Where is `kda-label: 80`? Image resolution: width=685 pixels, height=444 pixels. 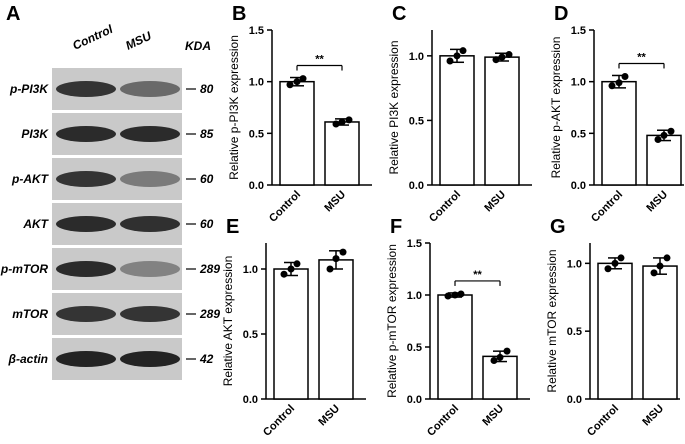
kda-label: 80 is located at coordinates (207, 89).